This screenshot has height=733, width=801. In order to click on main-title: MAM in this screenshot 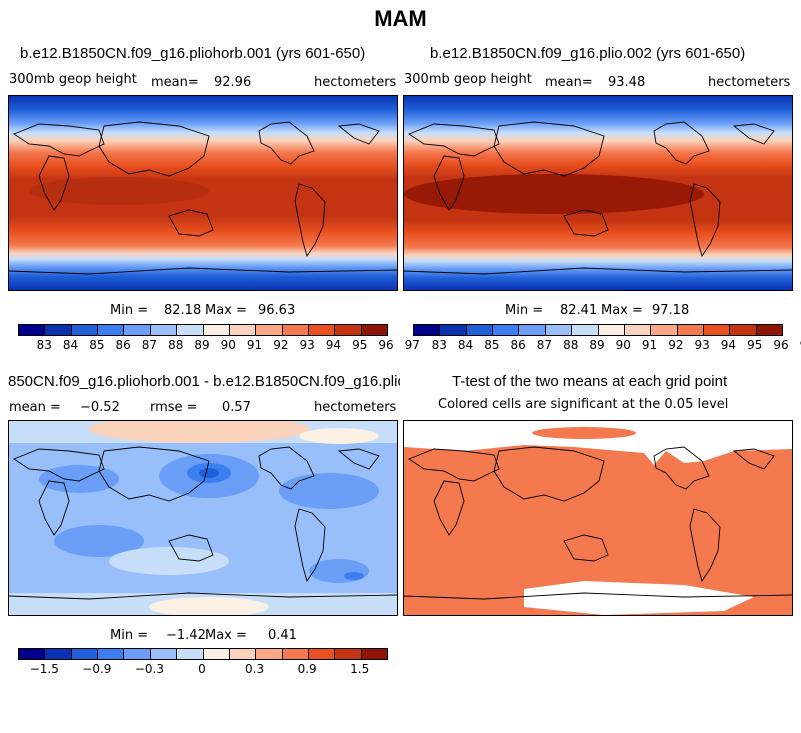, I will do `click(400, 18)`.